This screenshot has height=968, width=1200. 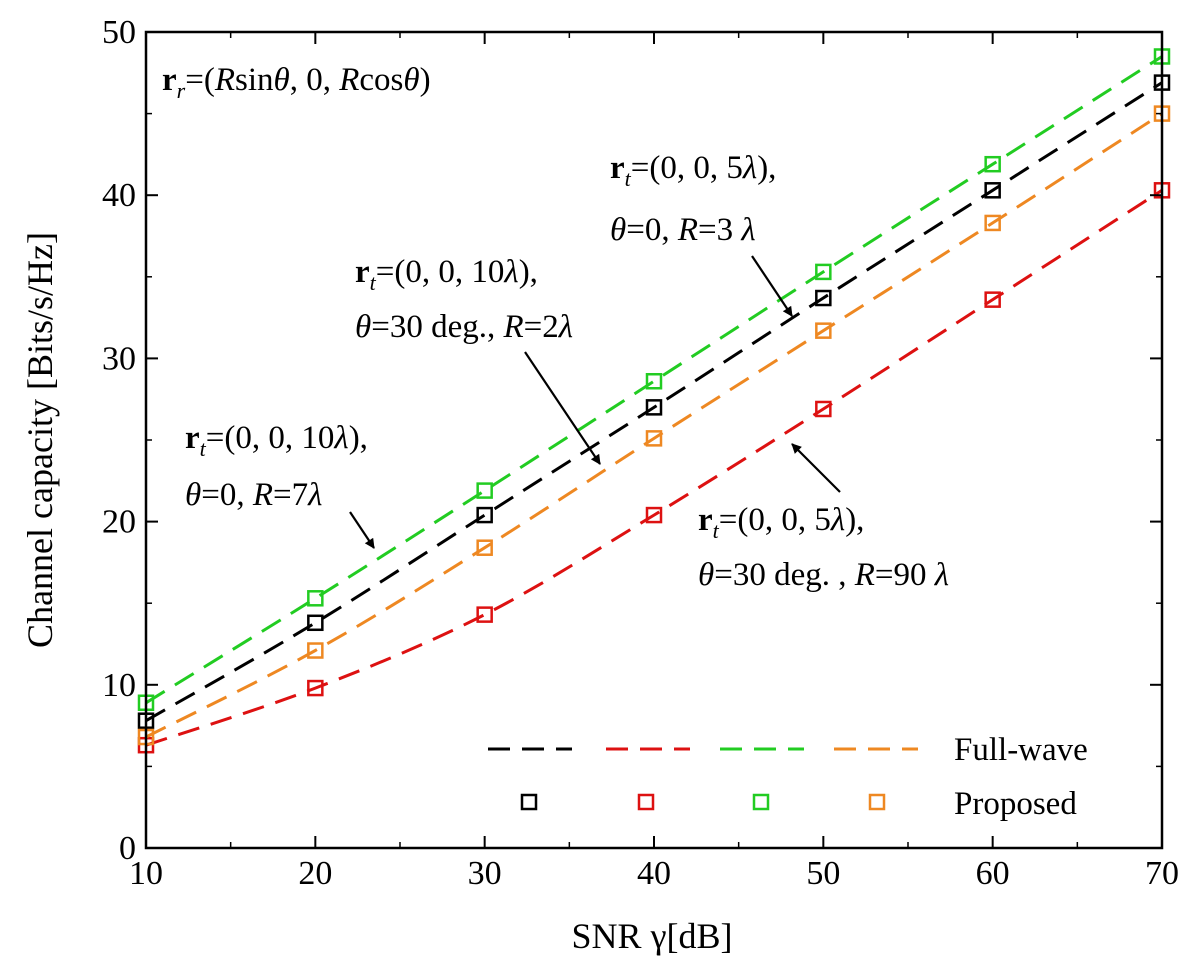 What do you see at coordinates (993, 873) in the screenshot?
I see `x-tick-label: 60` at bounding box center [993, 873].